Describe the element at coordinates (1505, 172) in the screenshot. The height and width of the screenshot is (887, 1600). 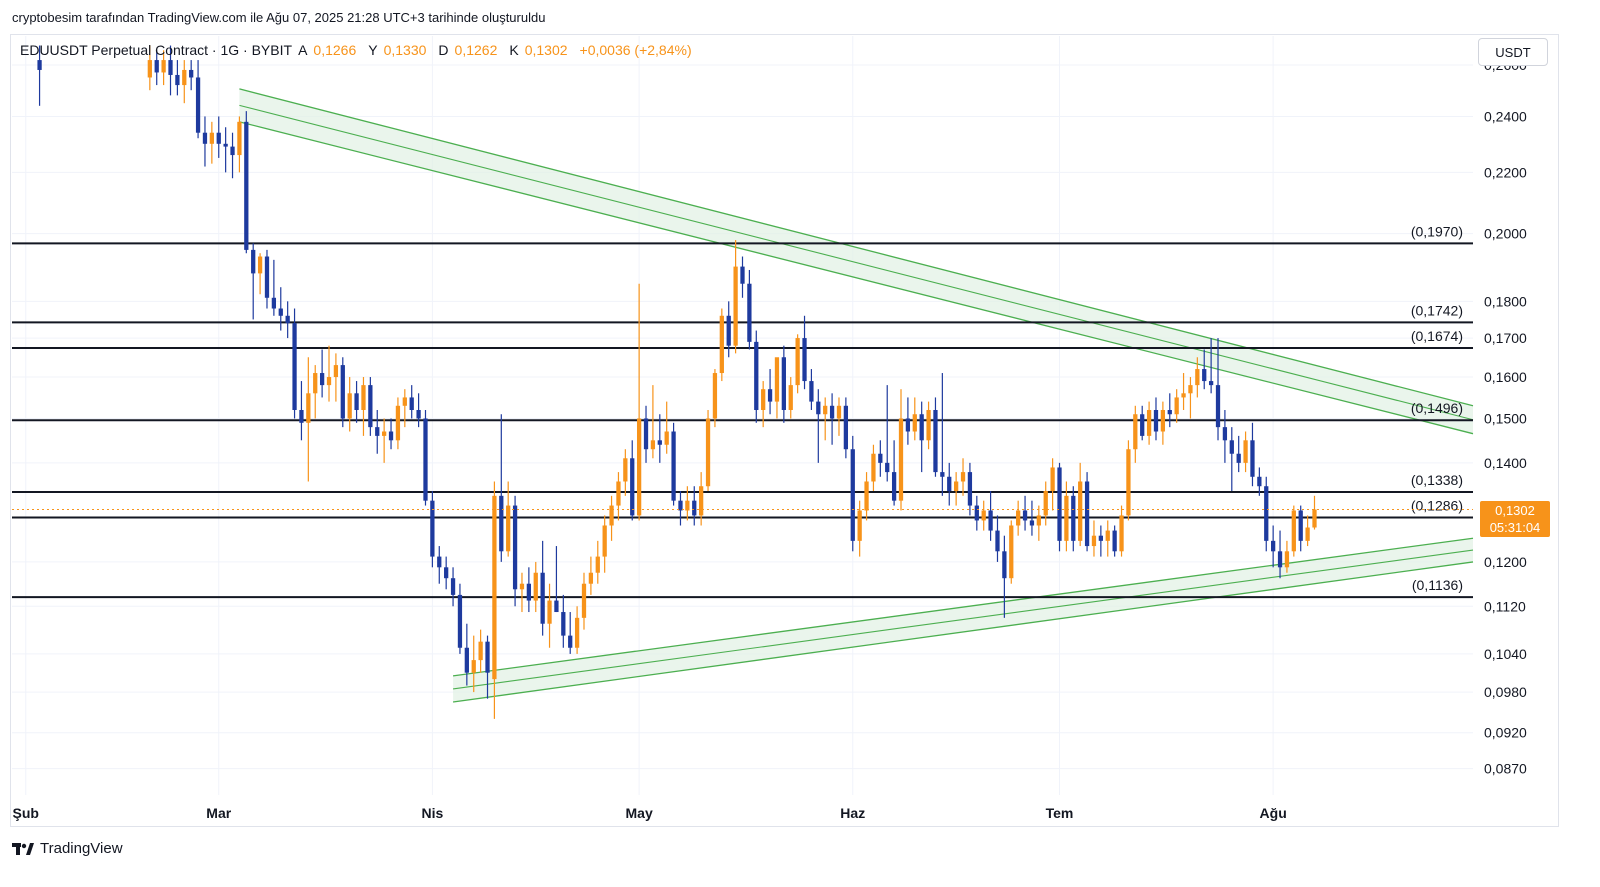
I see `price-tick-label: 0,2200` at that location.